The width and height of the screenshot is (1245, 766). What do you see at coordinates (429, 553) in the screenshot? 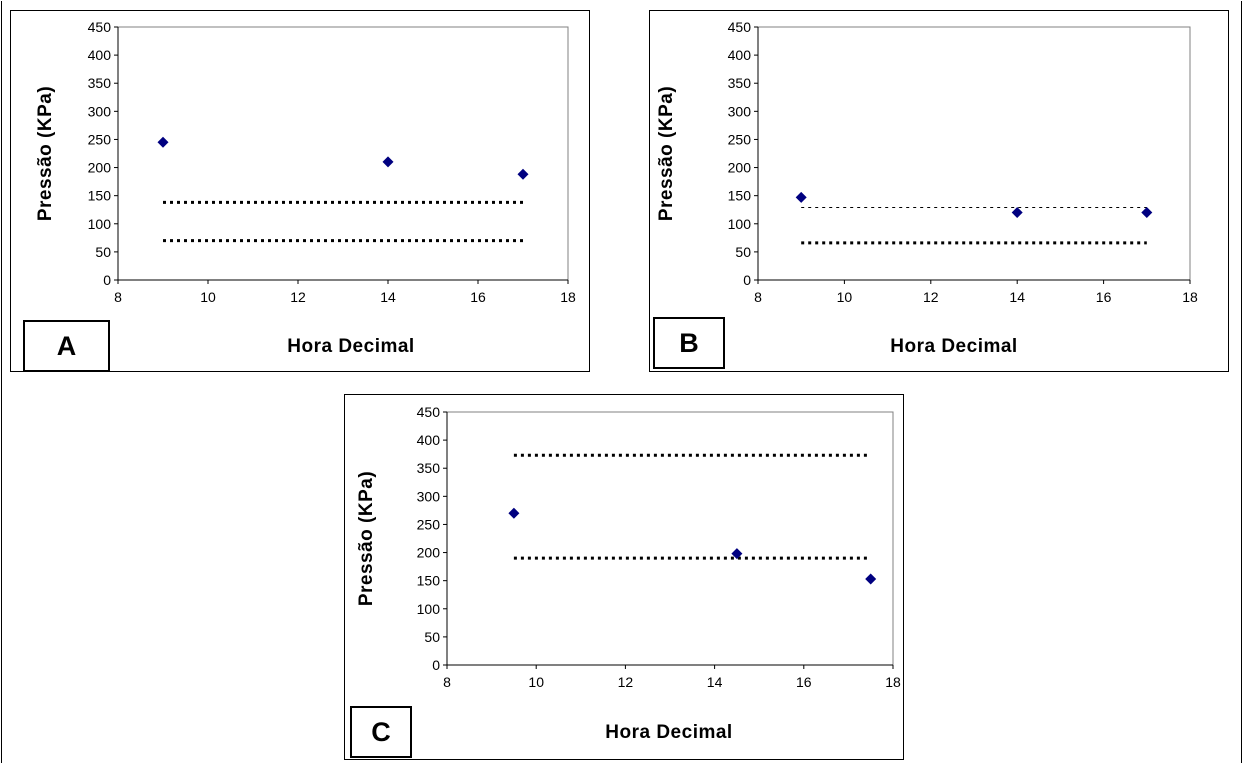
I see `y-tick-label-c: 200` at bounding box center [429, 553].